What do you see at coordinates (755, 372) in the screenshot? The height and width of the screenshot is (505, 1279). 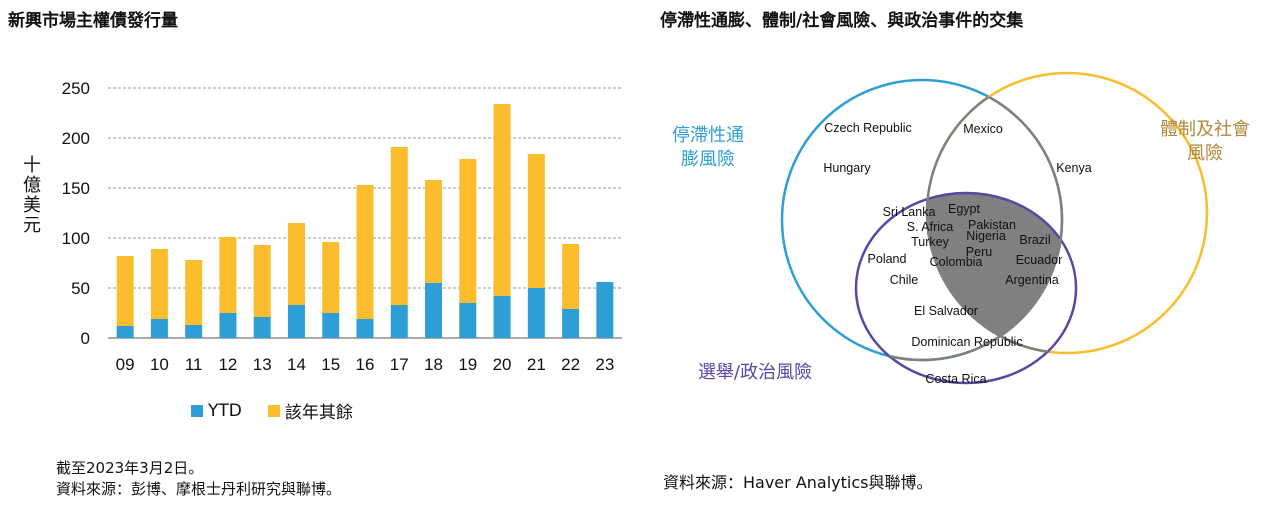 I see `political-risk-label: 選舉/政治風險` at bounding box center [755, 372].